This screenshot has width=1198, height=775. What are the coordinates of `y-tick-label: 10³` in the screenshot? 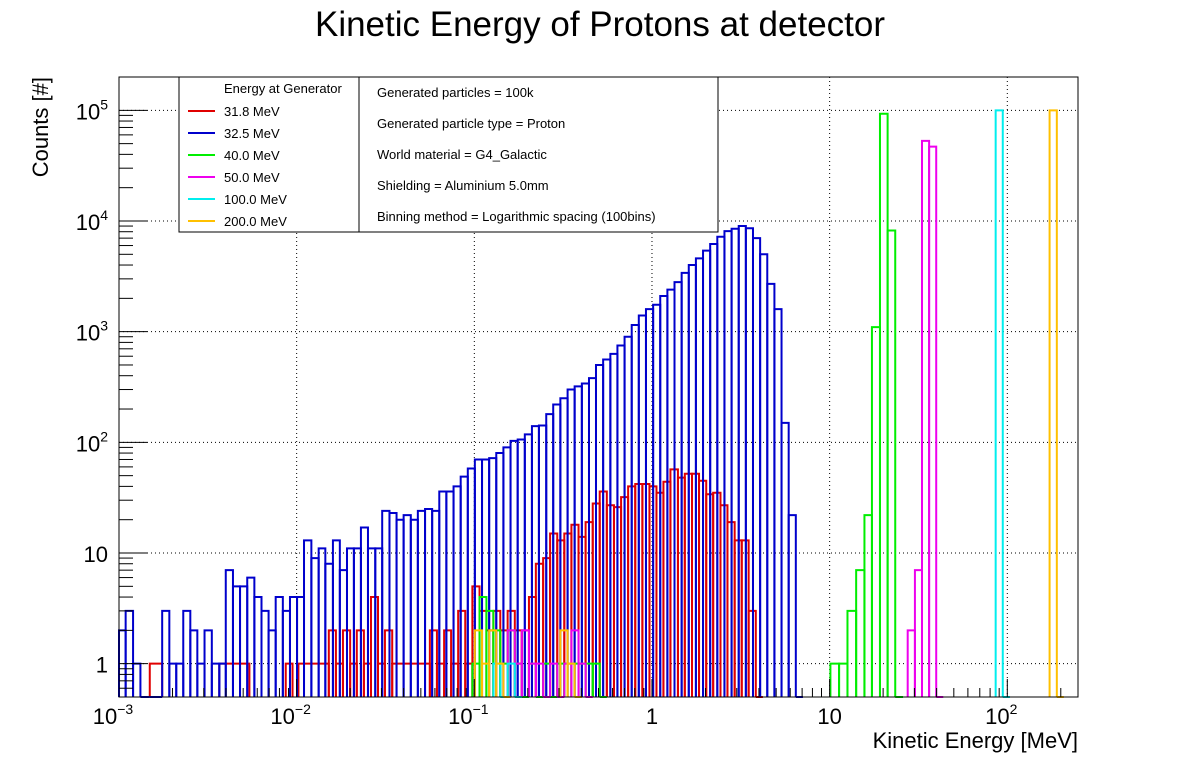 It's located at (92, 332).